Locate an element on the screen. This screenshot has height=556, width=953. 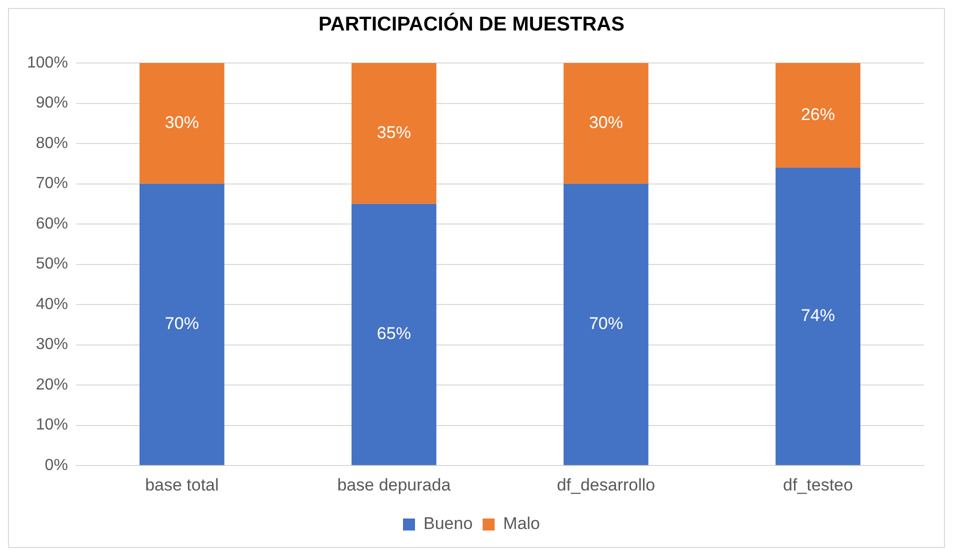
y-tick-label: 90% is located at coordinates (52, 103).